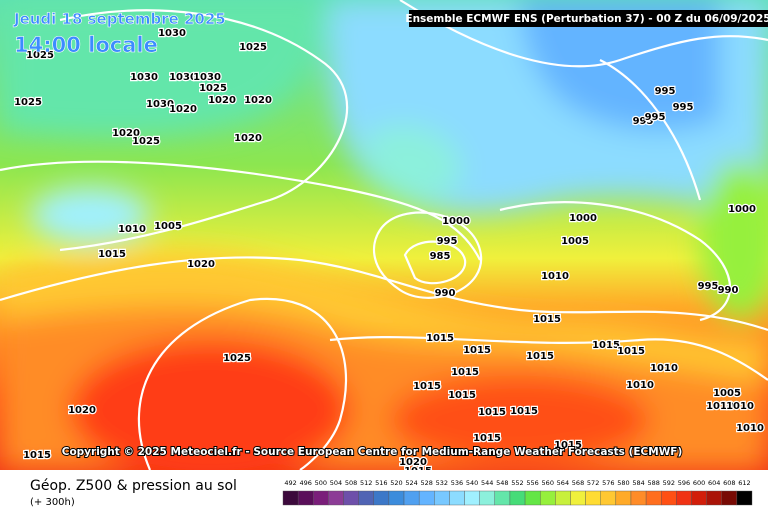 Image resolution: width=768 pixels, height=512 pixels. Describe the element at coordinates (321, 483) in the screenshot. I see `legend-label: 500` at that location.